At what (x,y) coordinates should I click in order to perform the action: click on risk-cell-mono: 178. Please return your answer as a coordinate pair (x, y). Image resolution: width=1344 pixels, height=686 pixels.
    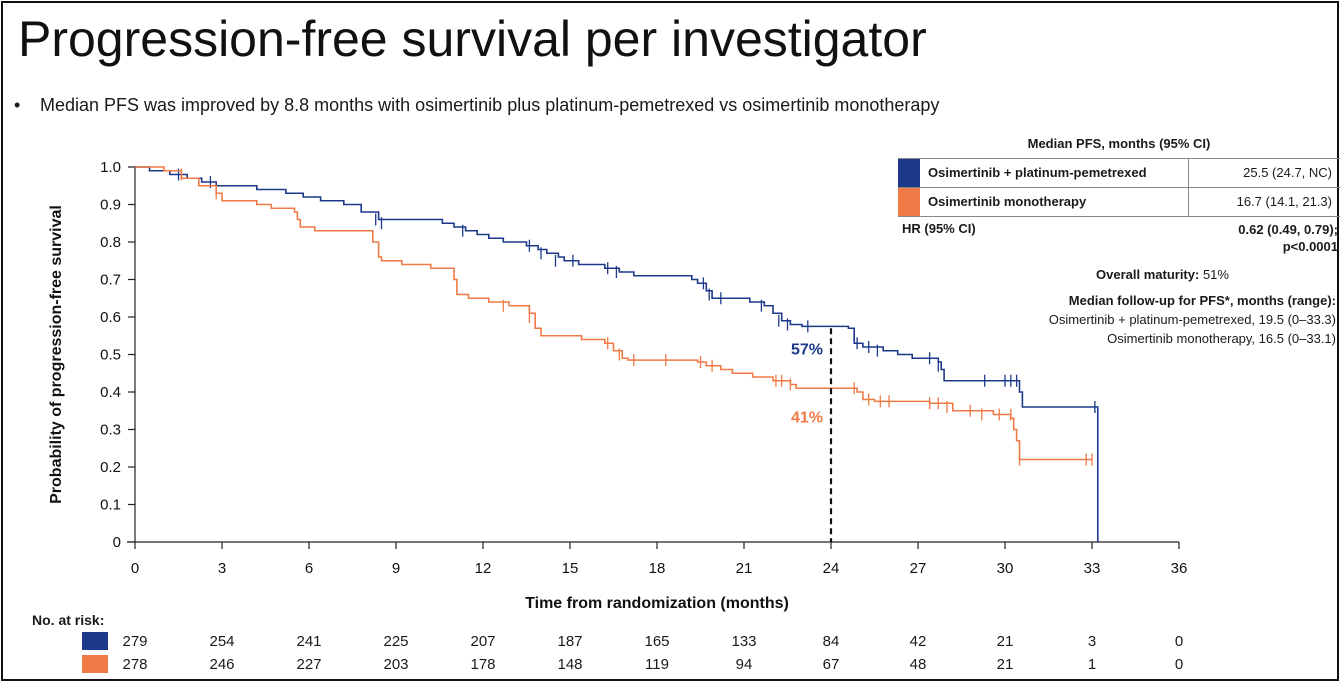
    Looking at the image, I should click on (483, 664).